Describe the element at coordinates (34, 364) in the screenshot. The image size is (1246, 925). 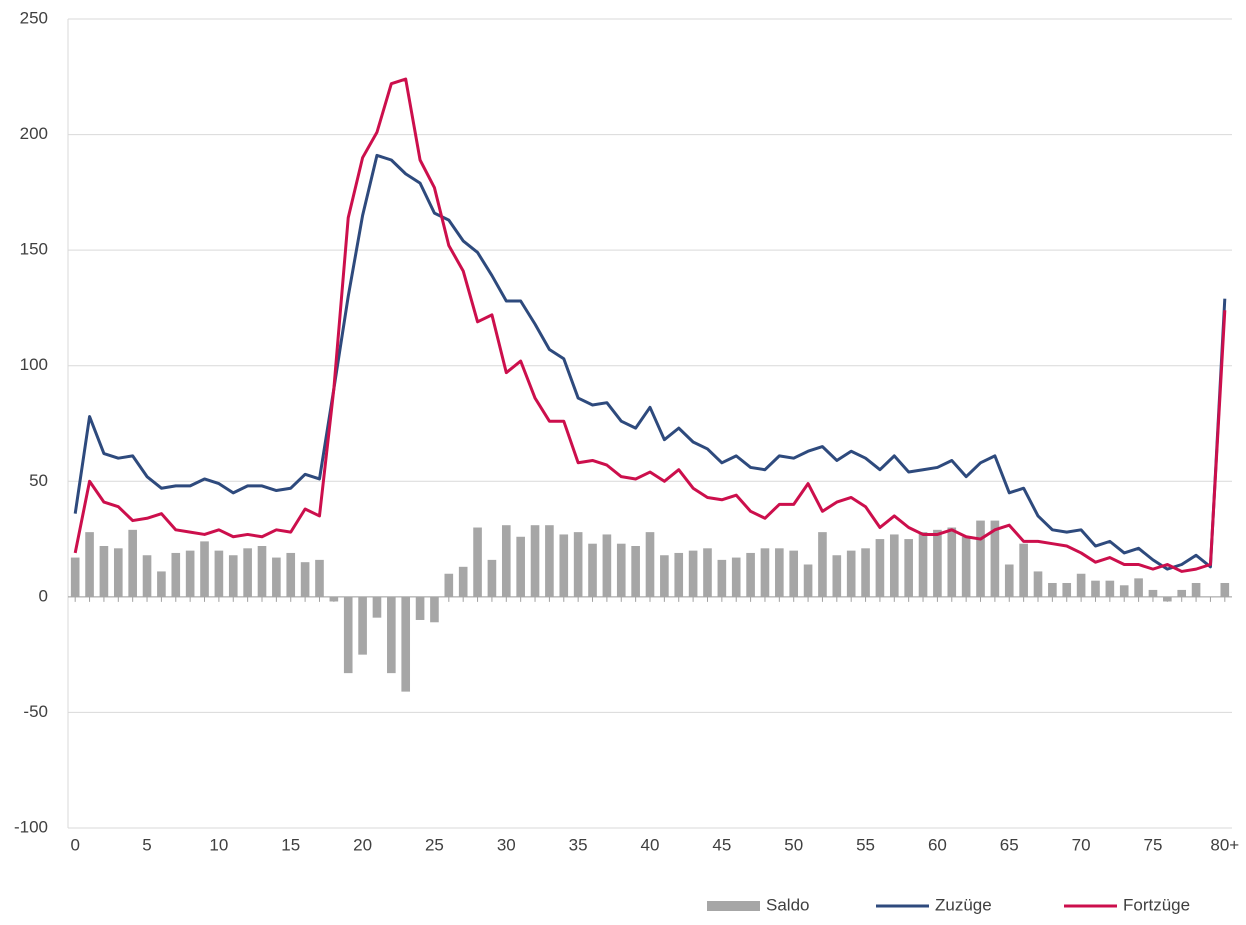
I see `y-tick-label: 100` at that location.